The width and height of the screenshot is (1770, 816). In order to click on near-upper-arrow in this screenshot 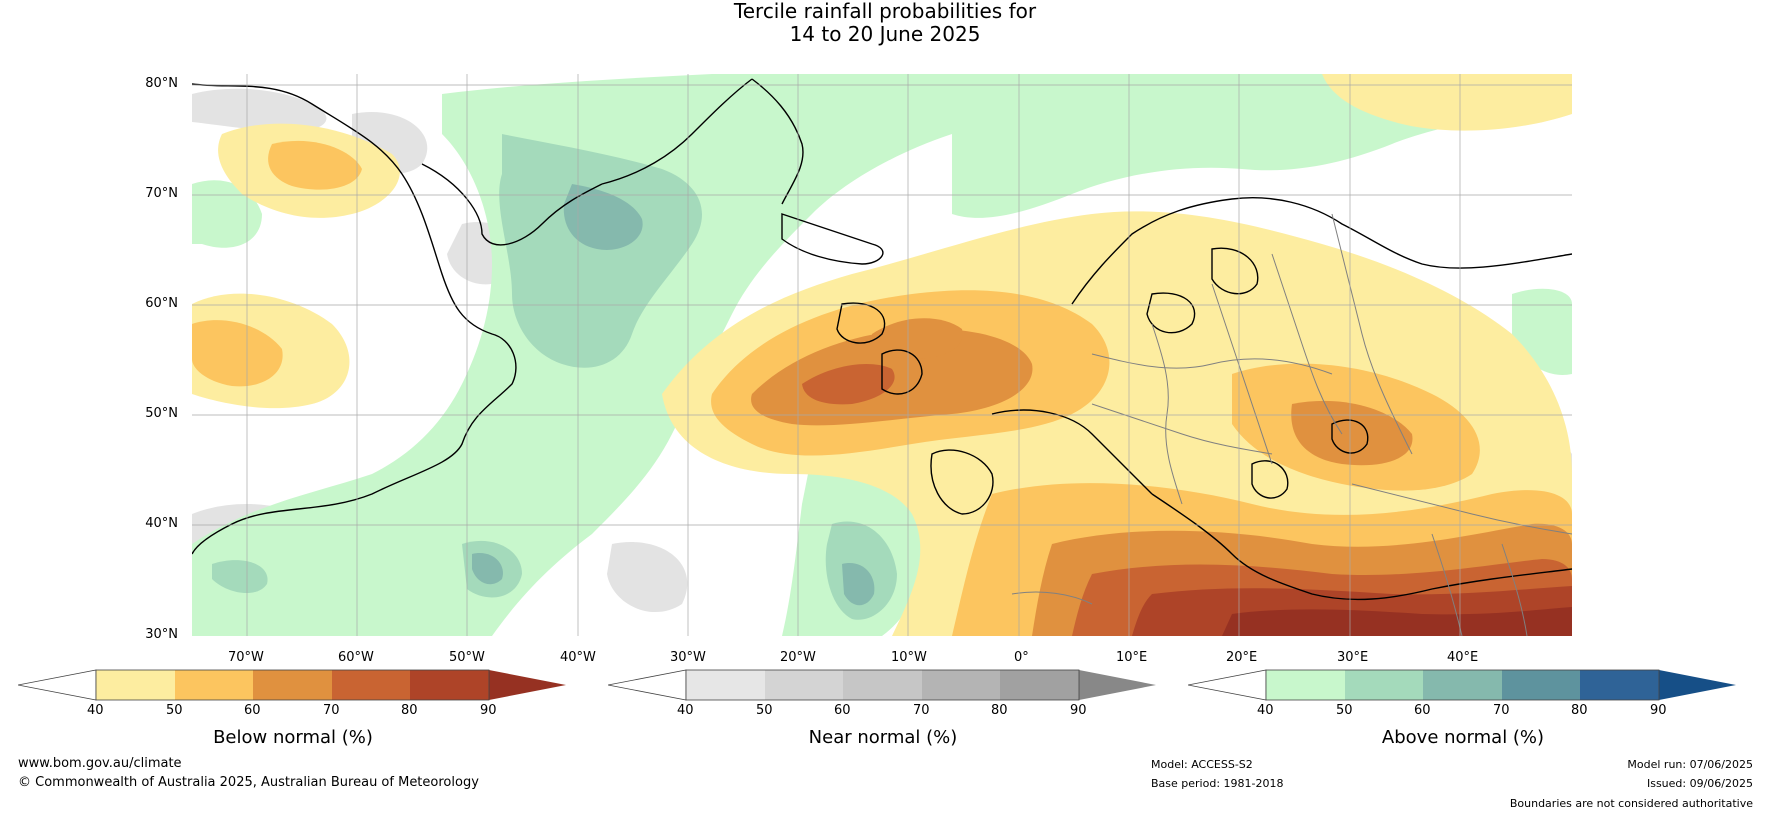, I will do `click(1117, 685)`.